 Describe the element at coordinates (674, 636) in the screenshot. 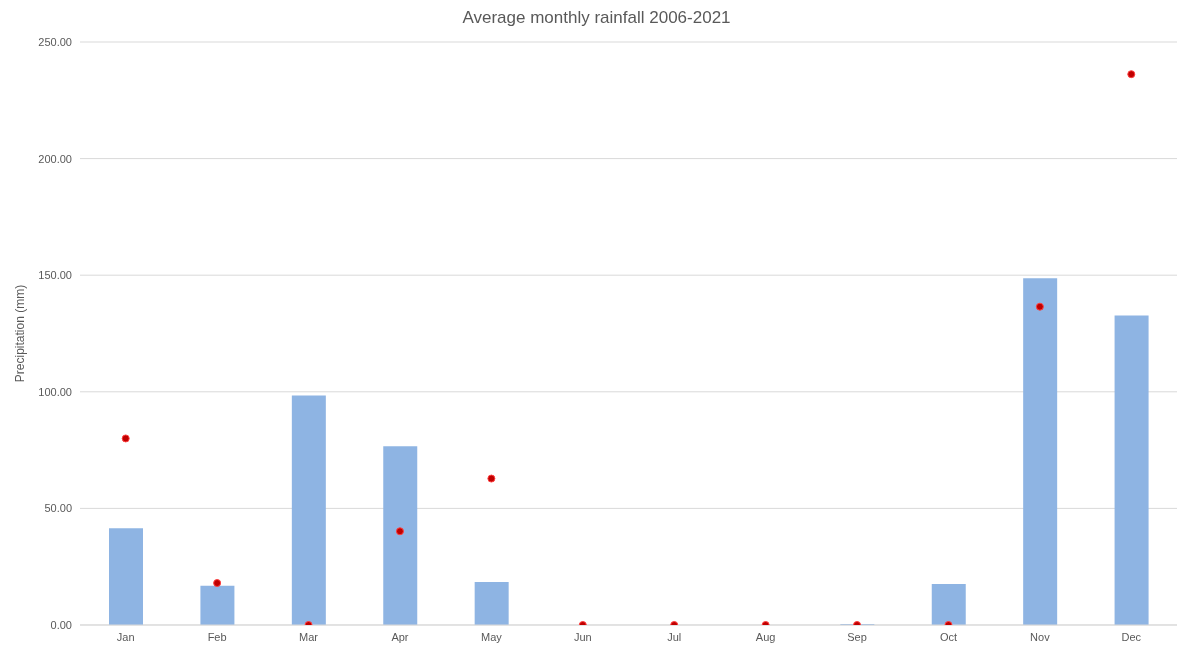

I see `x-tick-label: Jul` at that location.